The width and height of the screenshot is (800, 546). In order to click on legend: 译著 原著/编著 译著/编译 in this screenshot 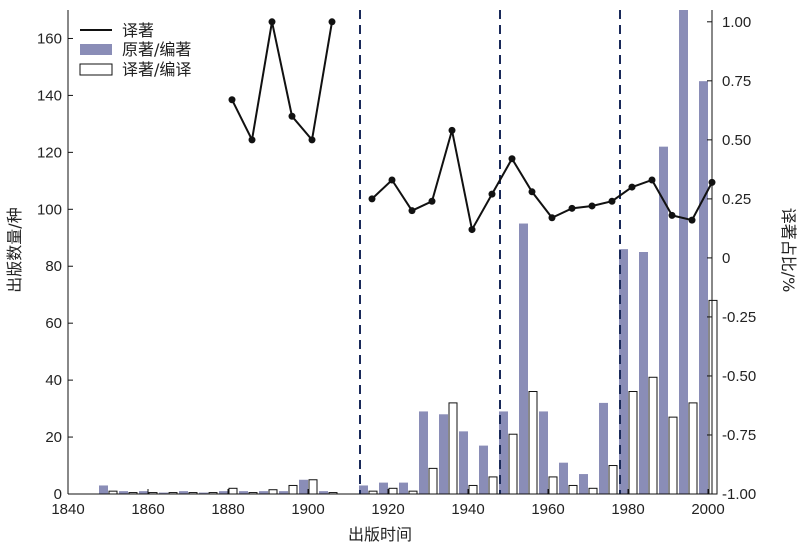, I will do `click(135, 50)`.